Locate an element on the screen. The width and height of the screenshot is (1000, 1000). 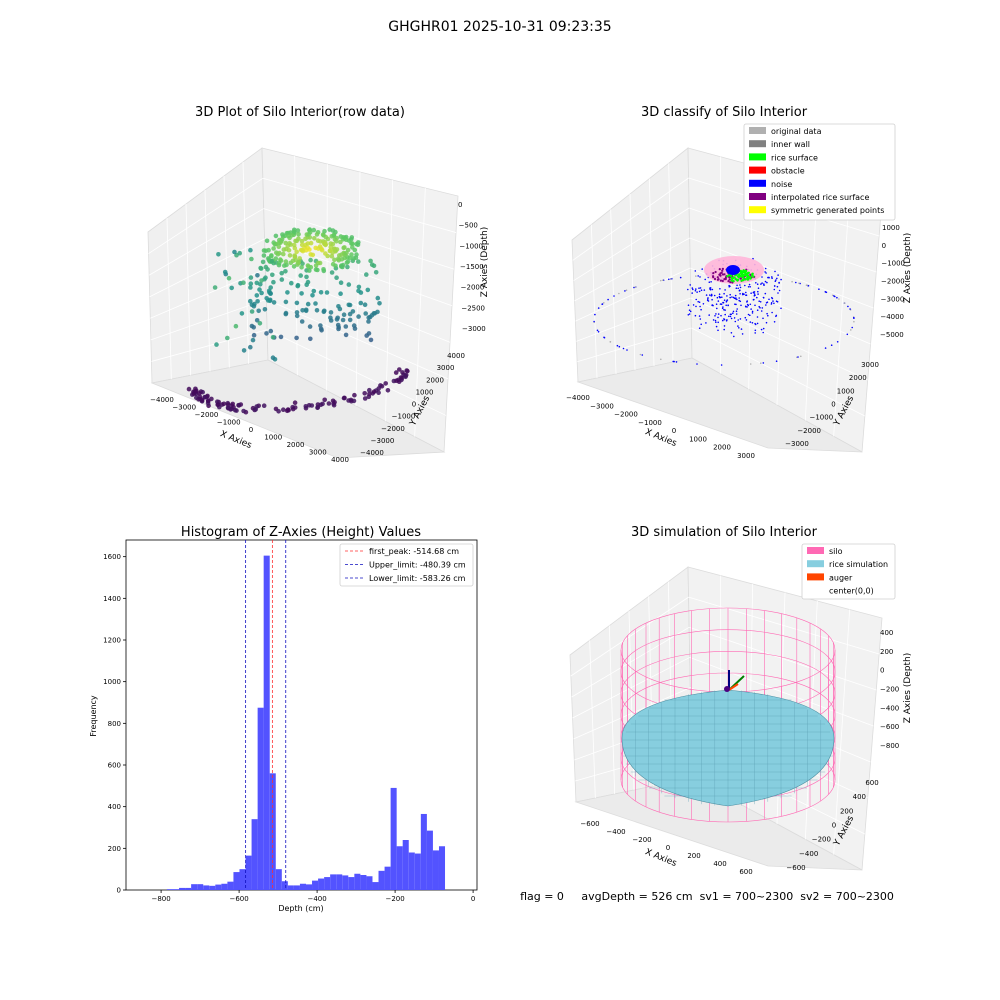
p2-y-tick: −1000 is located at coordinates (821, 418).